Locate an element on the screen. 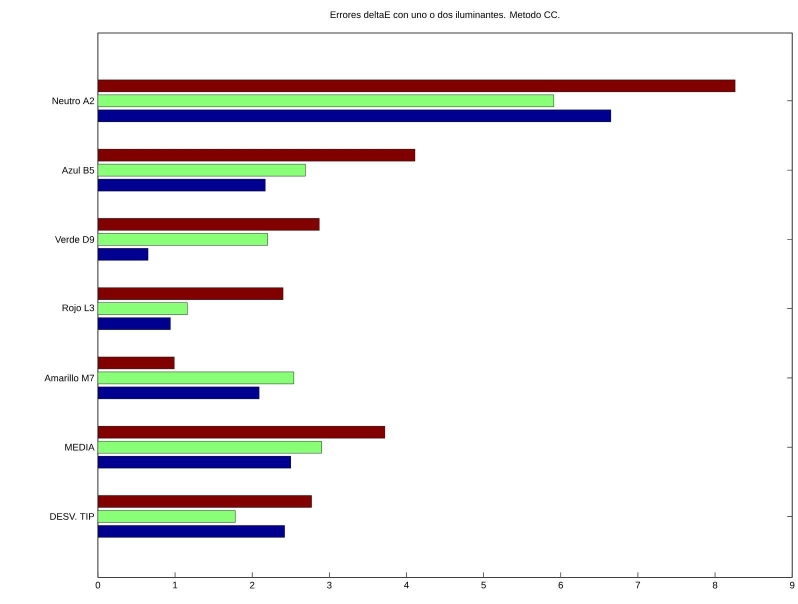  y-tick-label: Azul B5 is located at coordinates (78, 170).